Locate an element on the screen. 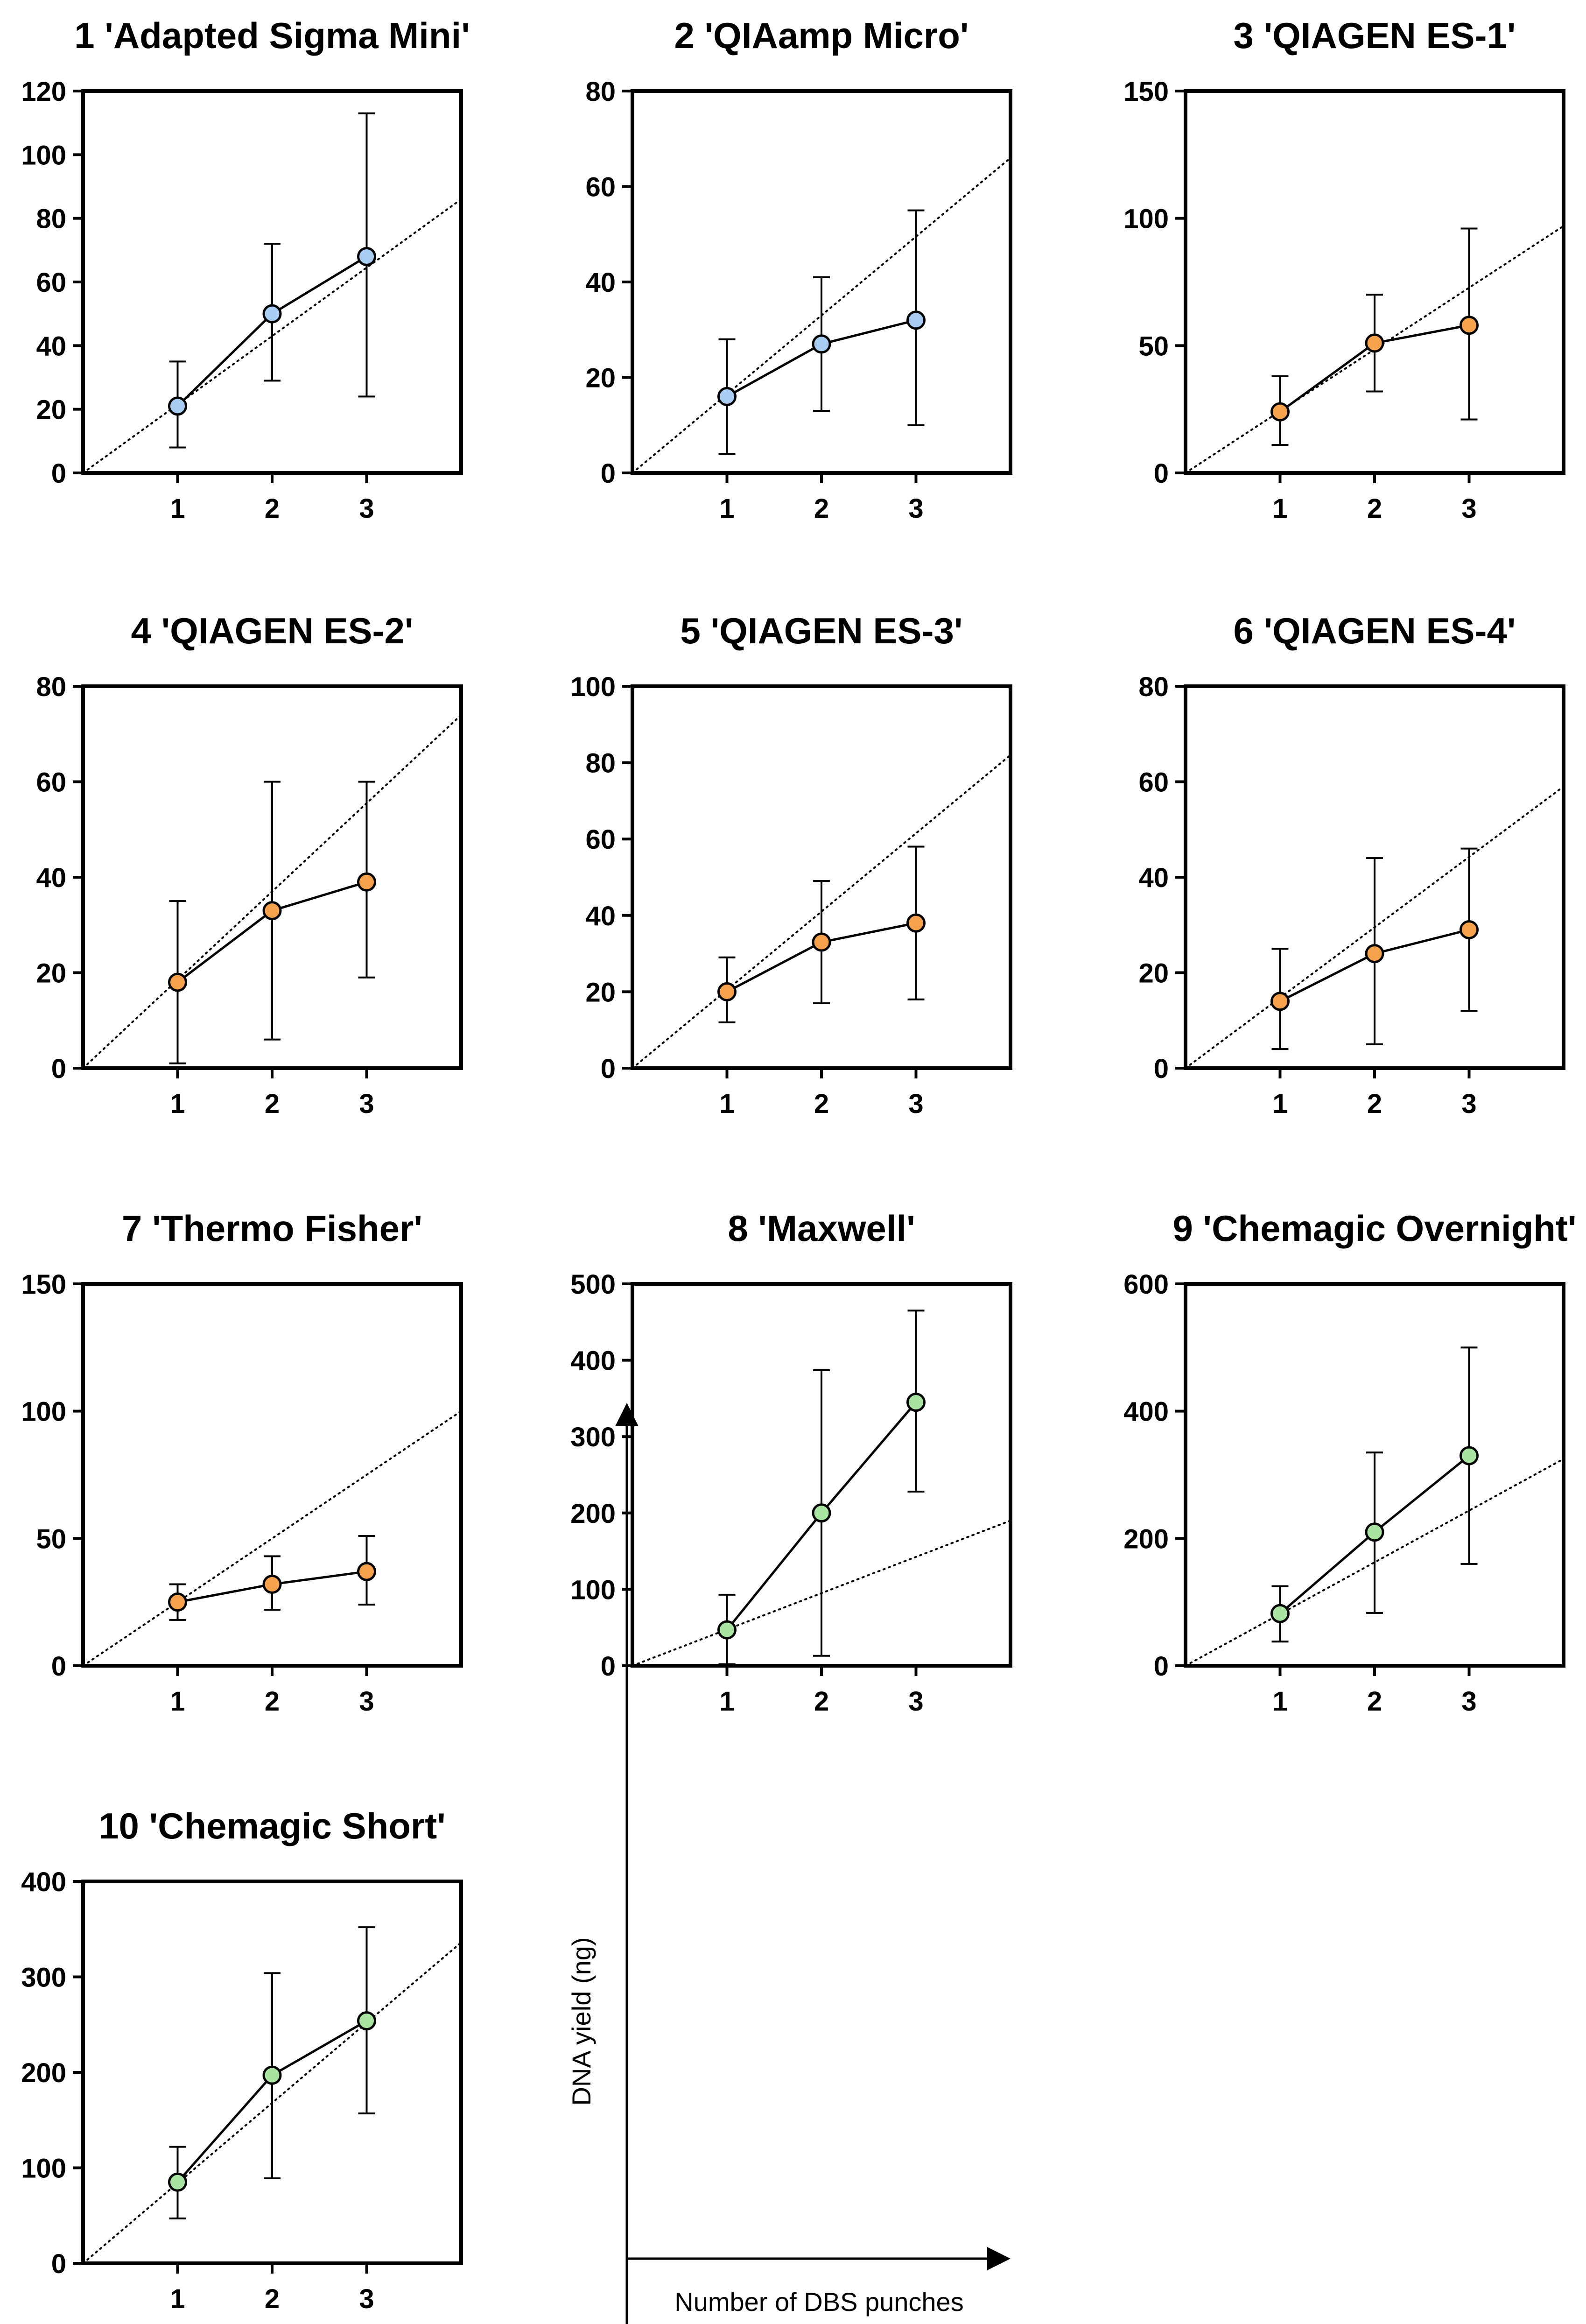  y-tick-label: 120 is located at coordinates (43, 92).